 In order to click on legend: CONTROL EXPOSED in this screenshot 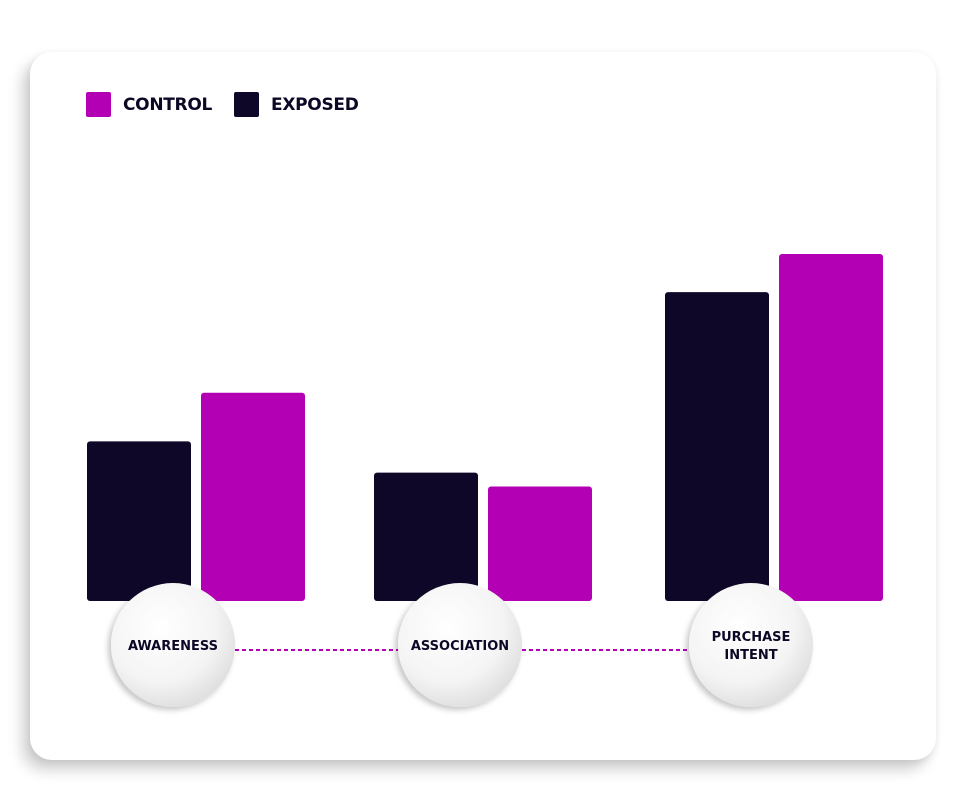, I will do `click(233, 104)`.